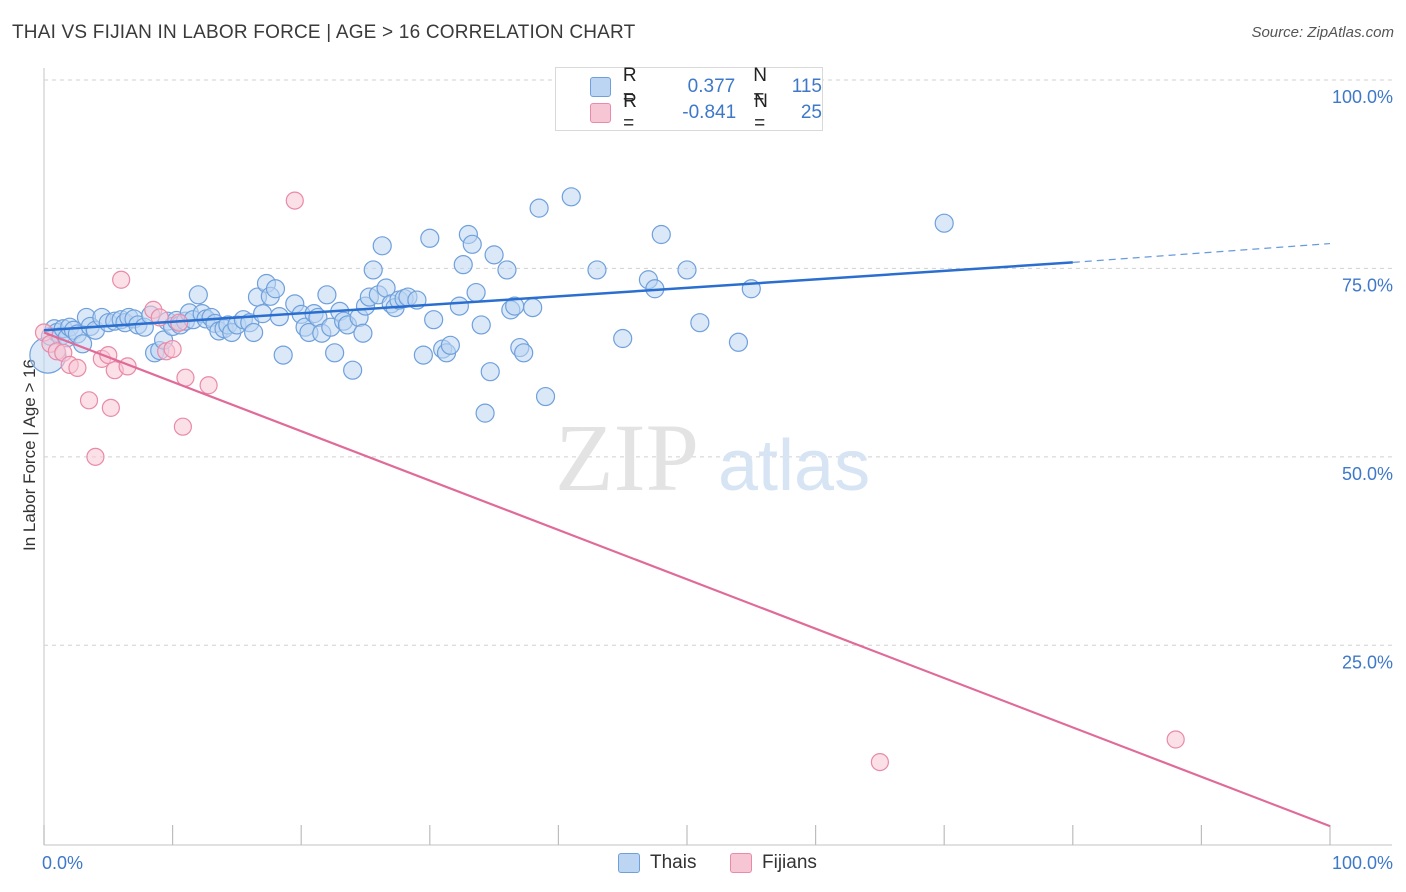 The height and width of the screenshot is (892, 1406). I want to click on r-value: -0.841, so click(709, 112).